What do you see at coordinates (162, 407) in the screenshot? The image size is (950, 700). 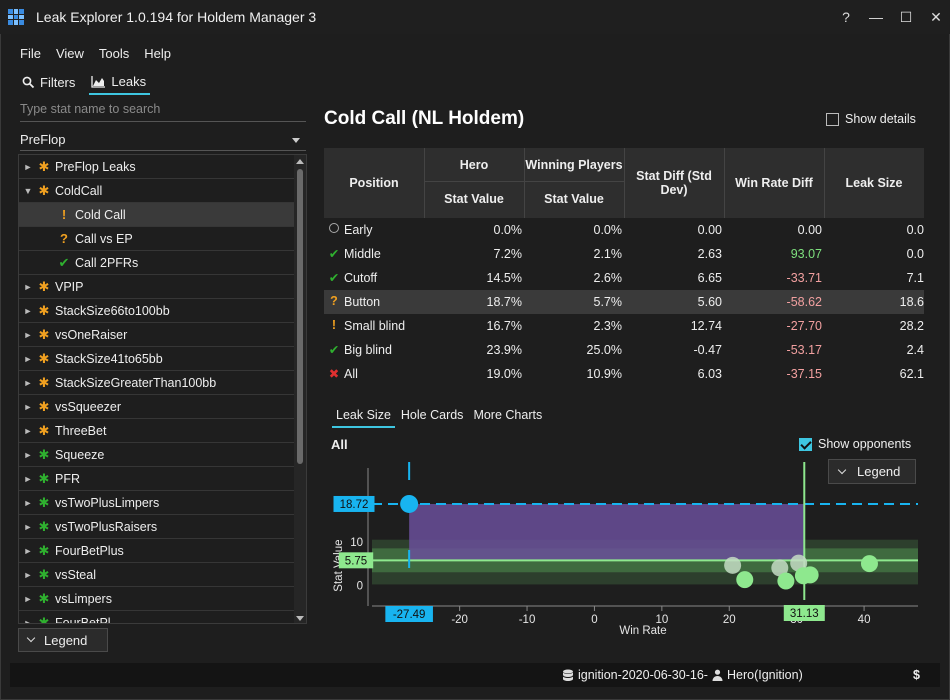 I see `tree-item: ► ✱ vsSqueezer` at bounding box center [162, 407].